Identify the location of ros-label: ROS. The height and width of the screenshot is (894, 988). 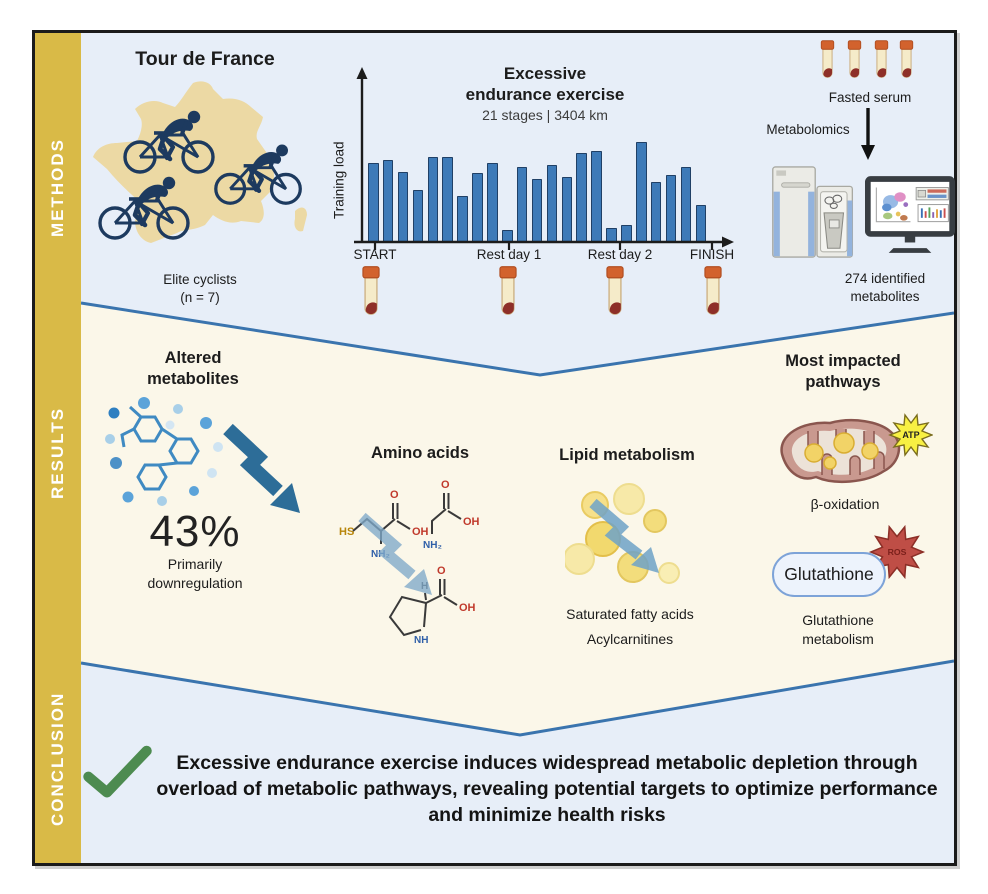
(897, 552).